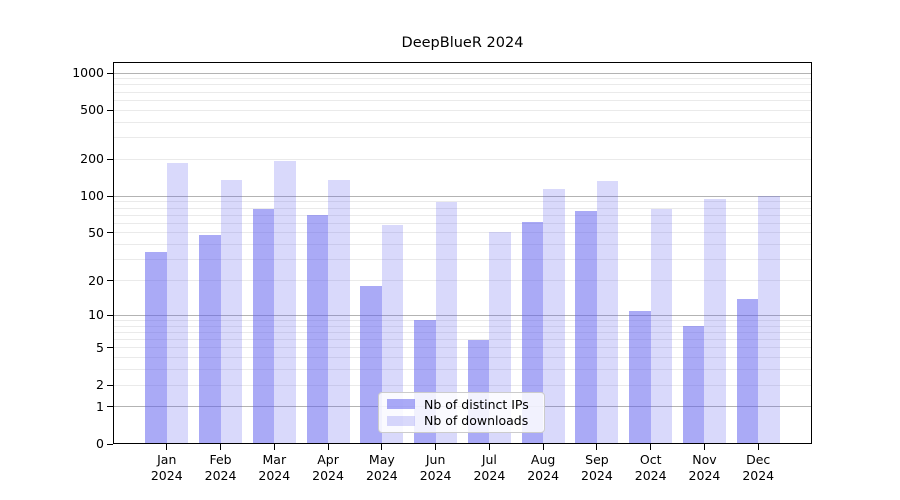  Describe the element at coordinates (401, 420) in the screenshot. I see `legend-swatch-downloads-icon` at that location.